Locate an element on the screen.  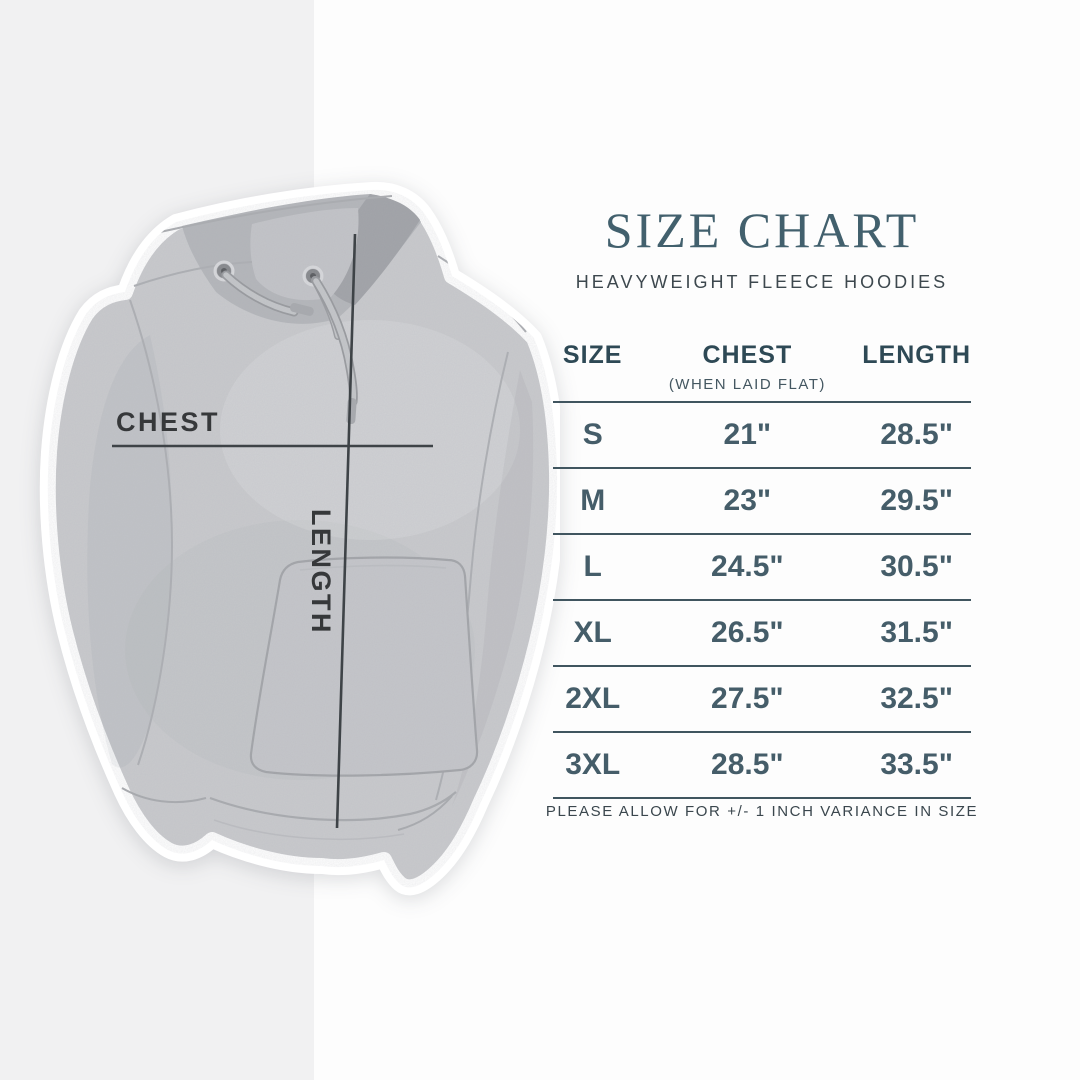
table-row: S 21" 28.5" is located at coordinates (762, 436).